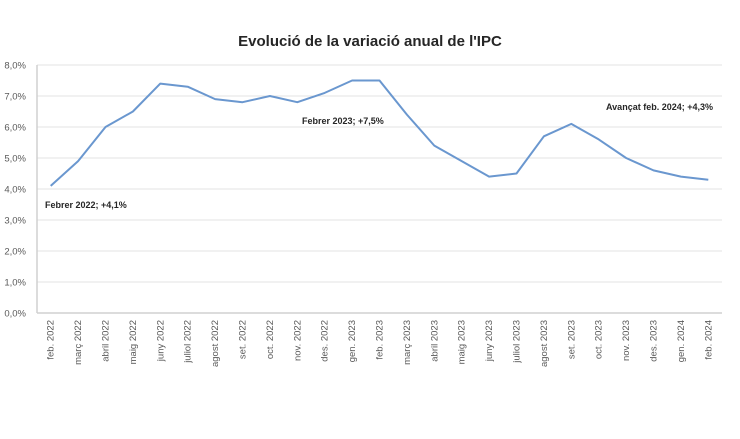 The height and width of the screenshot is (439, 740). What do you see at coordinates (15, 221) in the screenshot?
I see `y-tick-label: 3,0%` at bounding box center [15, 221].